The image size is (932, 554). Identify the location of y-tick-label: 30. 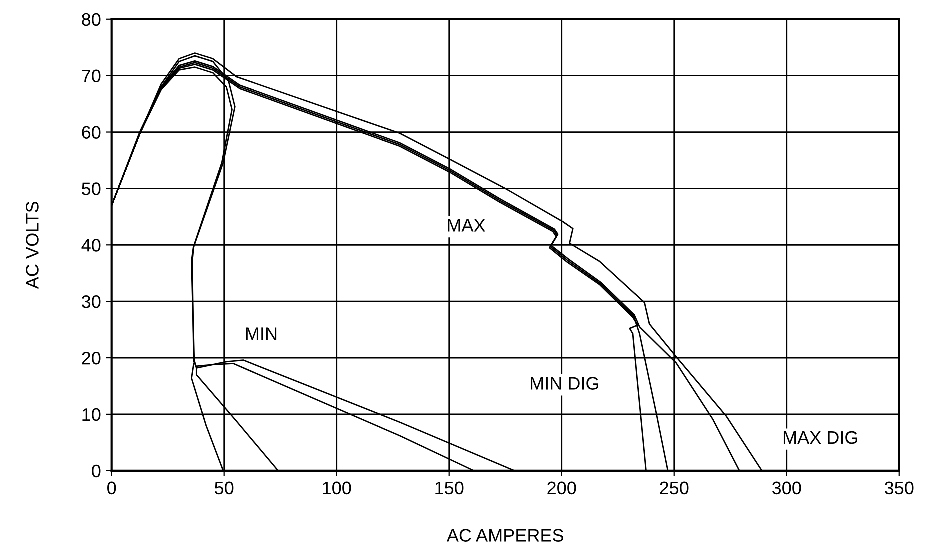
(91, 302).